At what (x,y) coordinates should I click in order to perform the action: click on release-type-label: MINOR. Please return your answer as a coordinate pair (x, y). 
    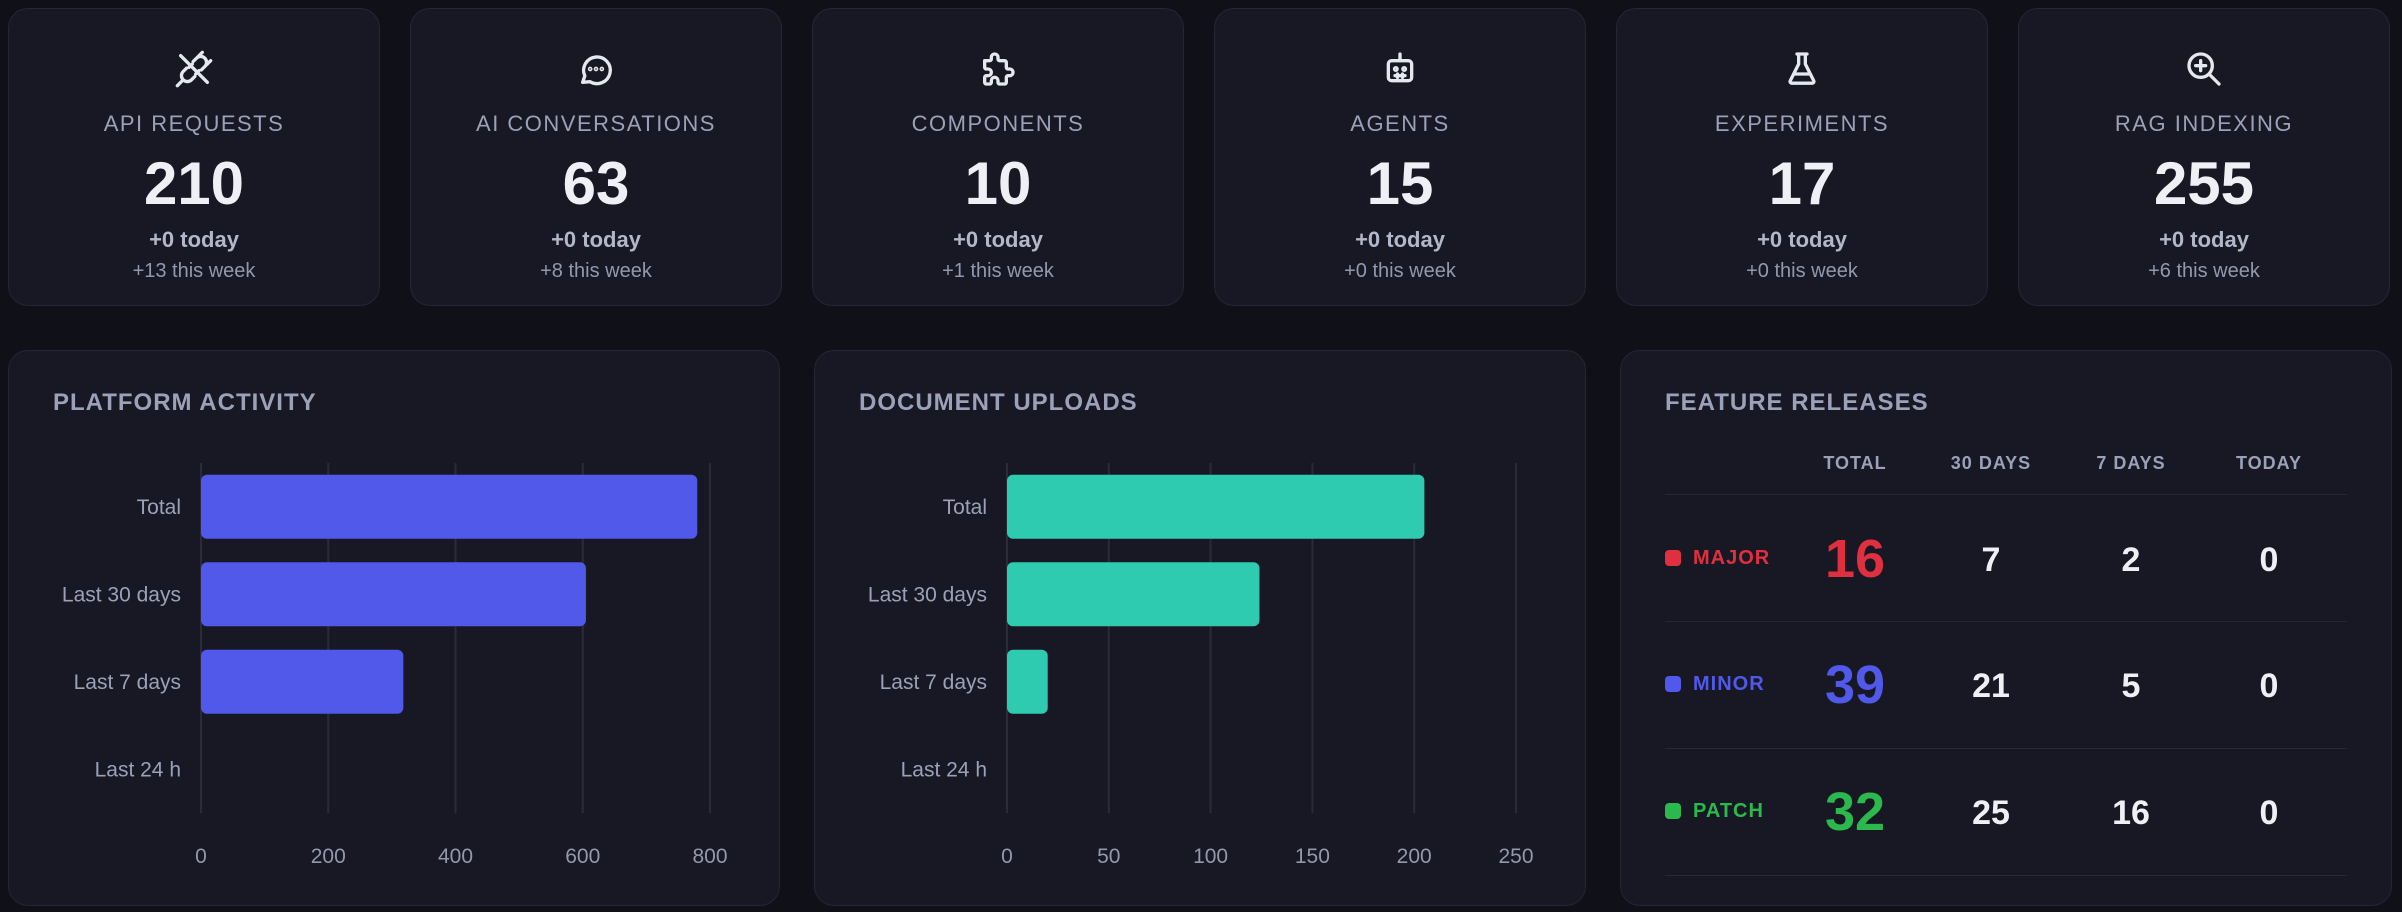
    Looking at the image, I should click on (1729, 684).